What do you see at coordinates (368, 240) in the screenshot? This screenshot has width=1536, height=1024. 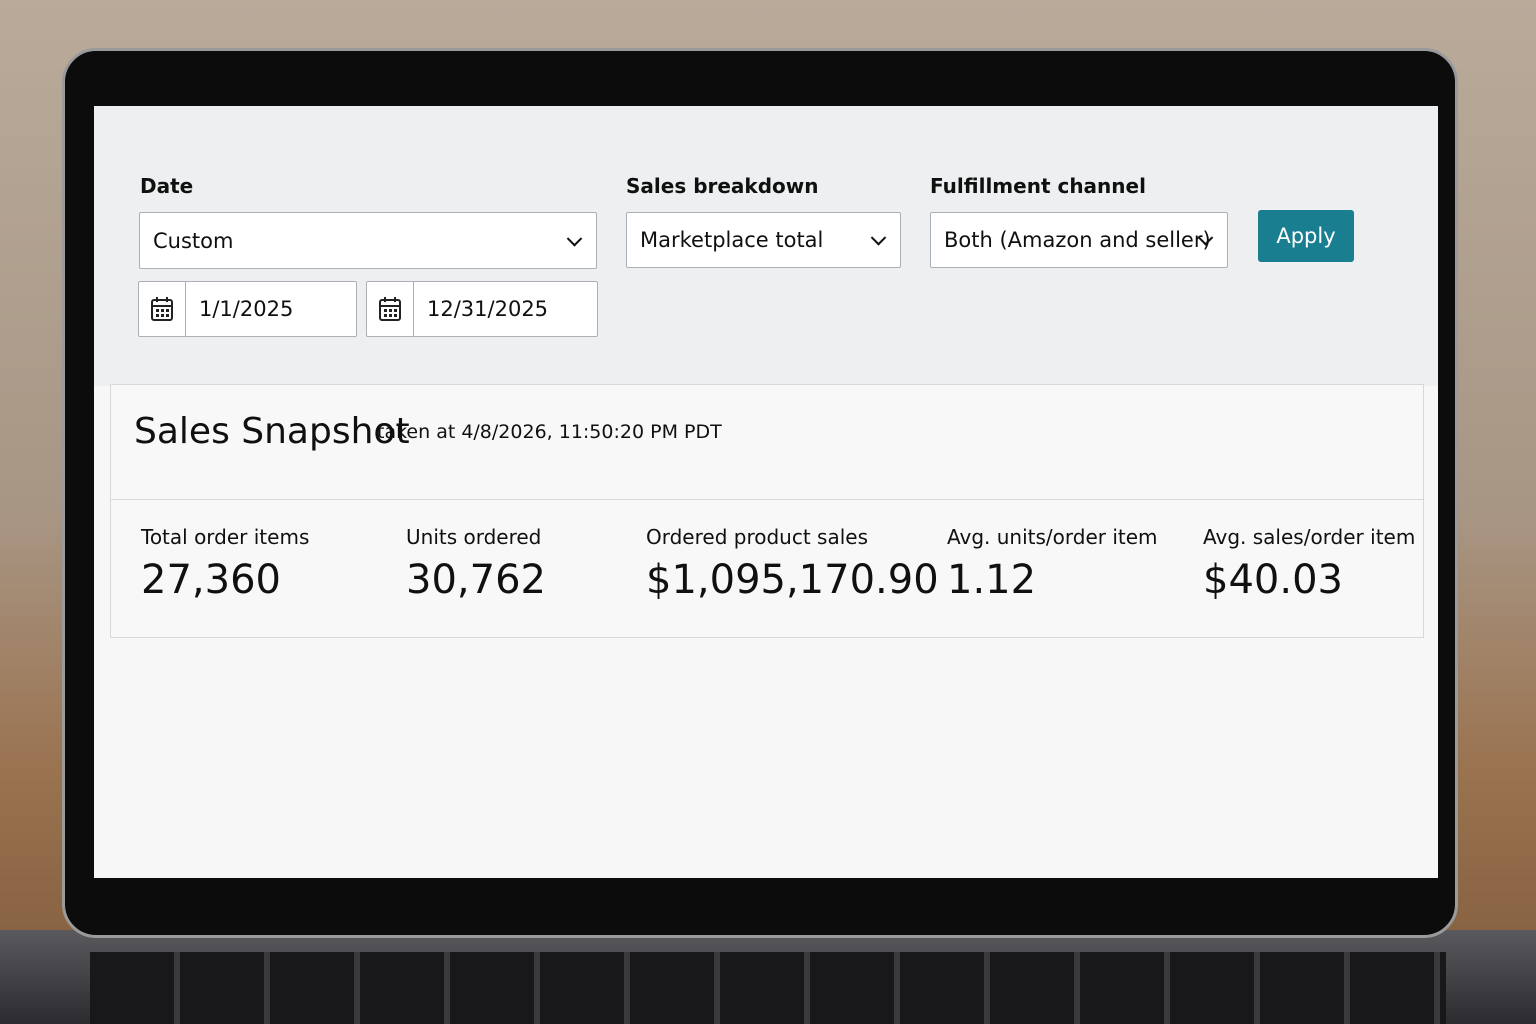 I see `date-select: Custom` at bounding box center [368, 240].